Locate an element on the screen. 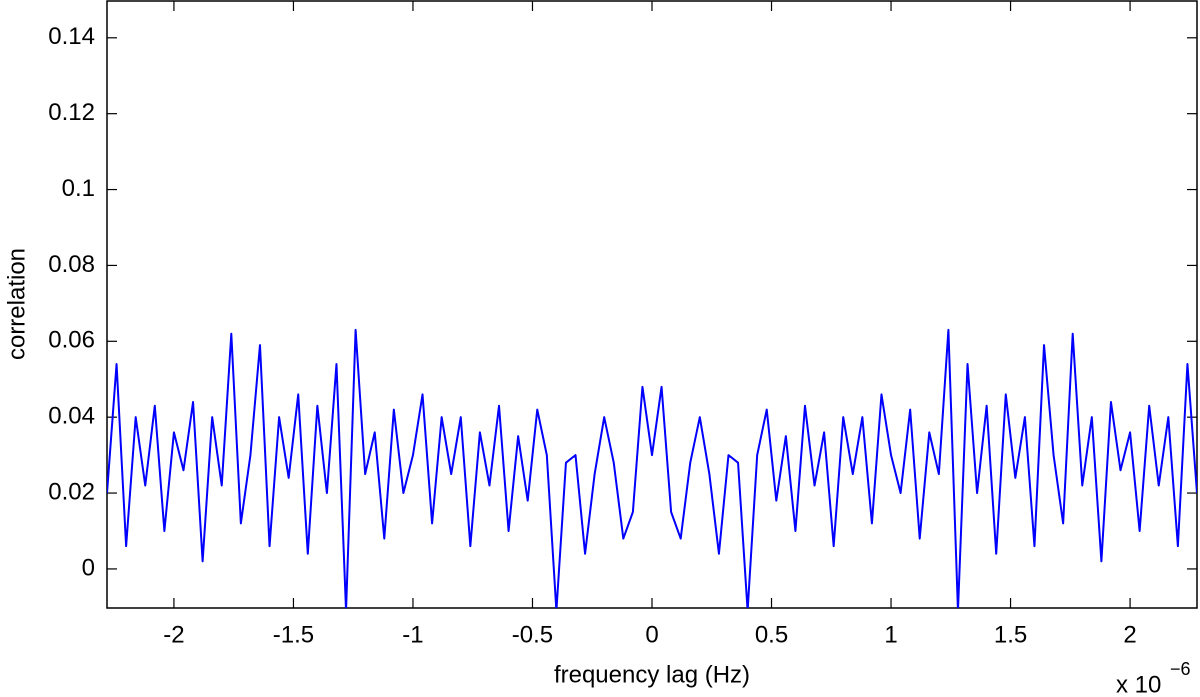 The width and height of the screenshot is (1200, 697). x-tick-label: -2 is located at coordinates (173, 634).